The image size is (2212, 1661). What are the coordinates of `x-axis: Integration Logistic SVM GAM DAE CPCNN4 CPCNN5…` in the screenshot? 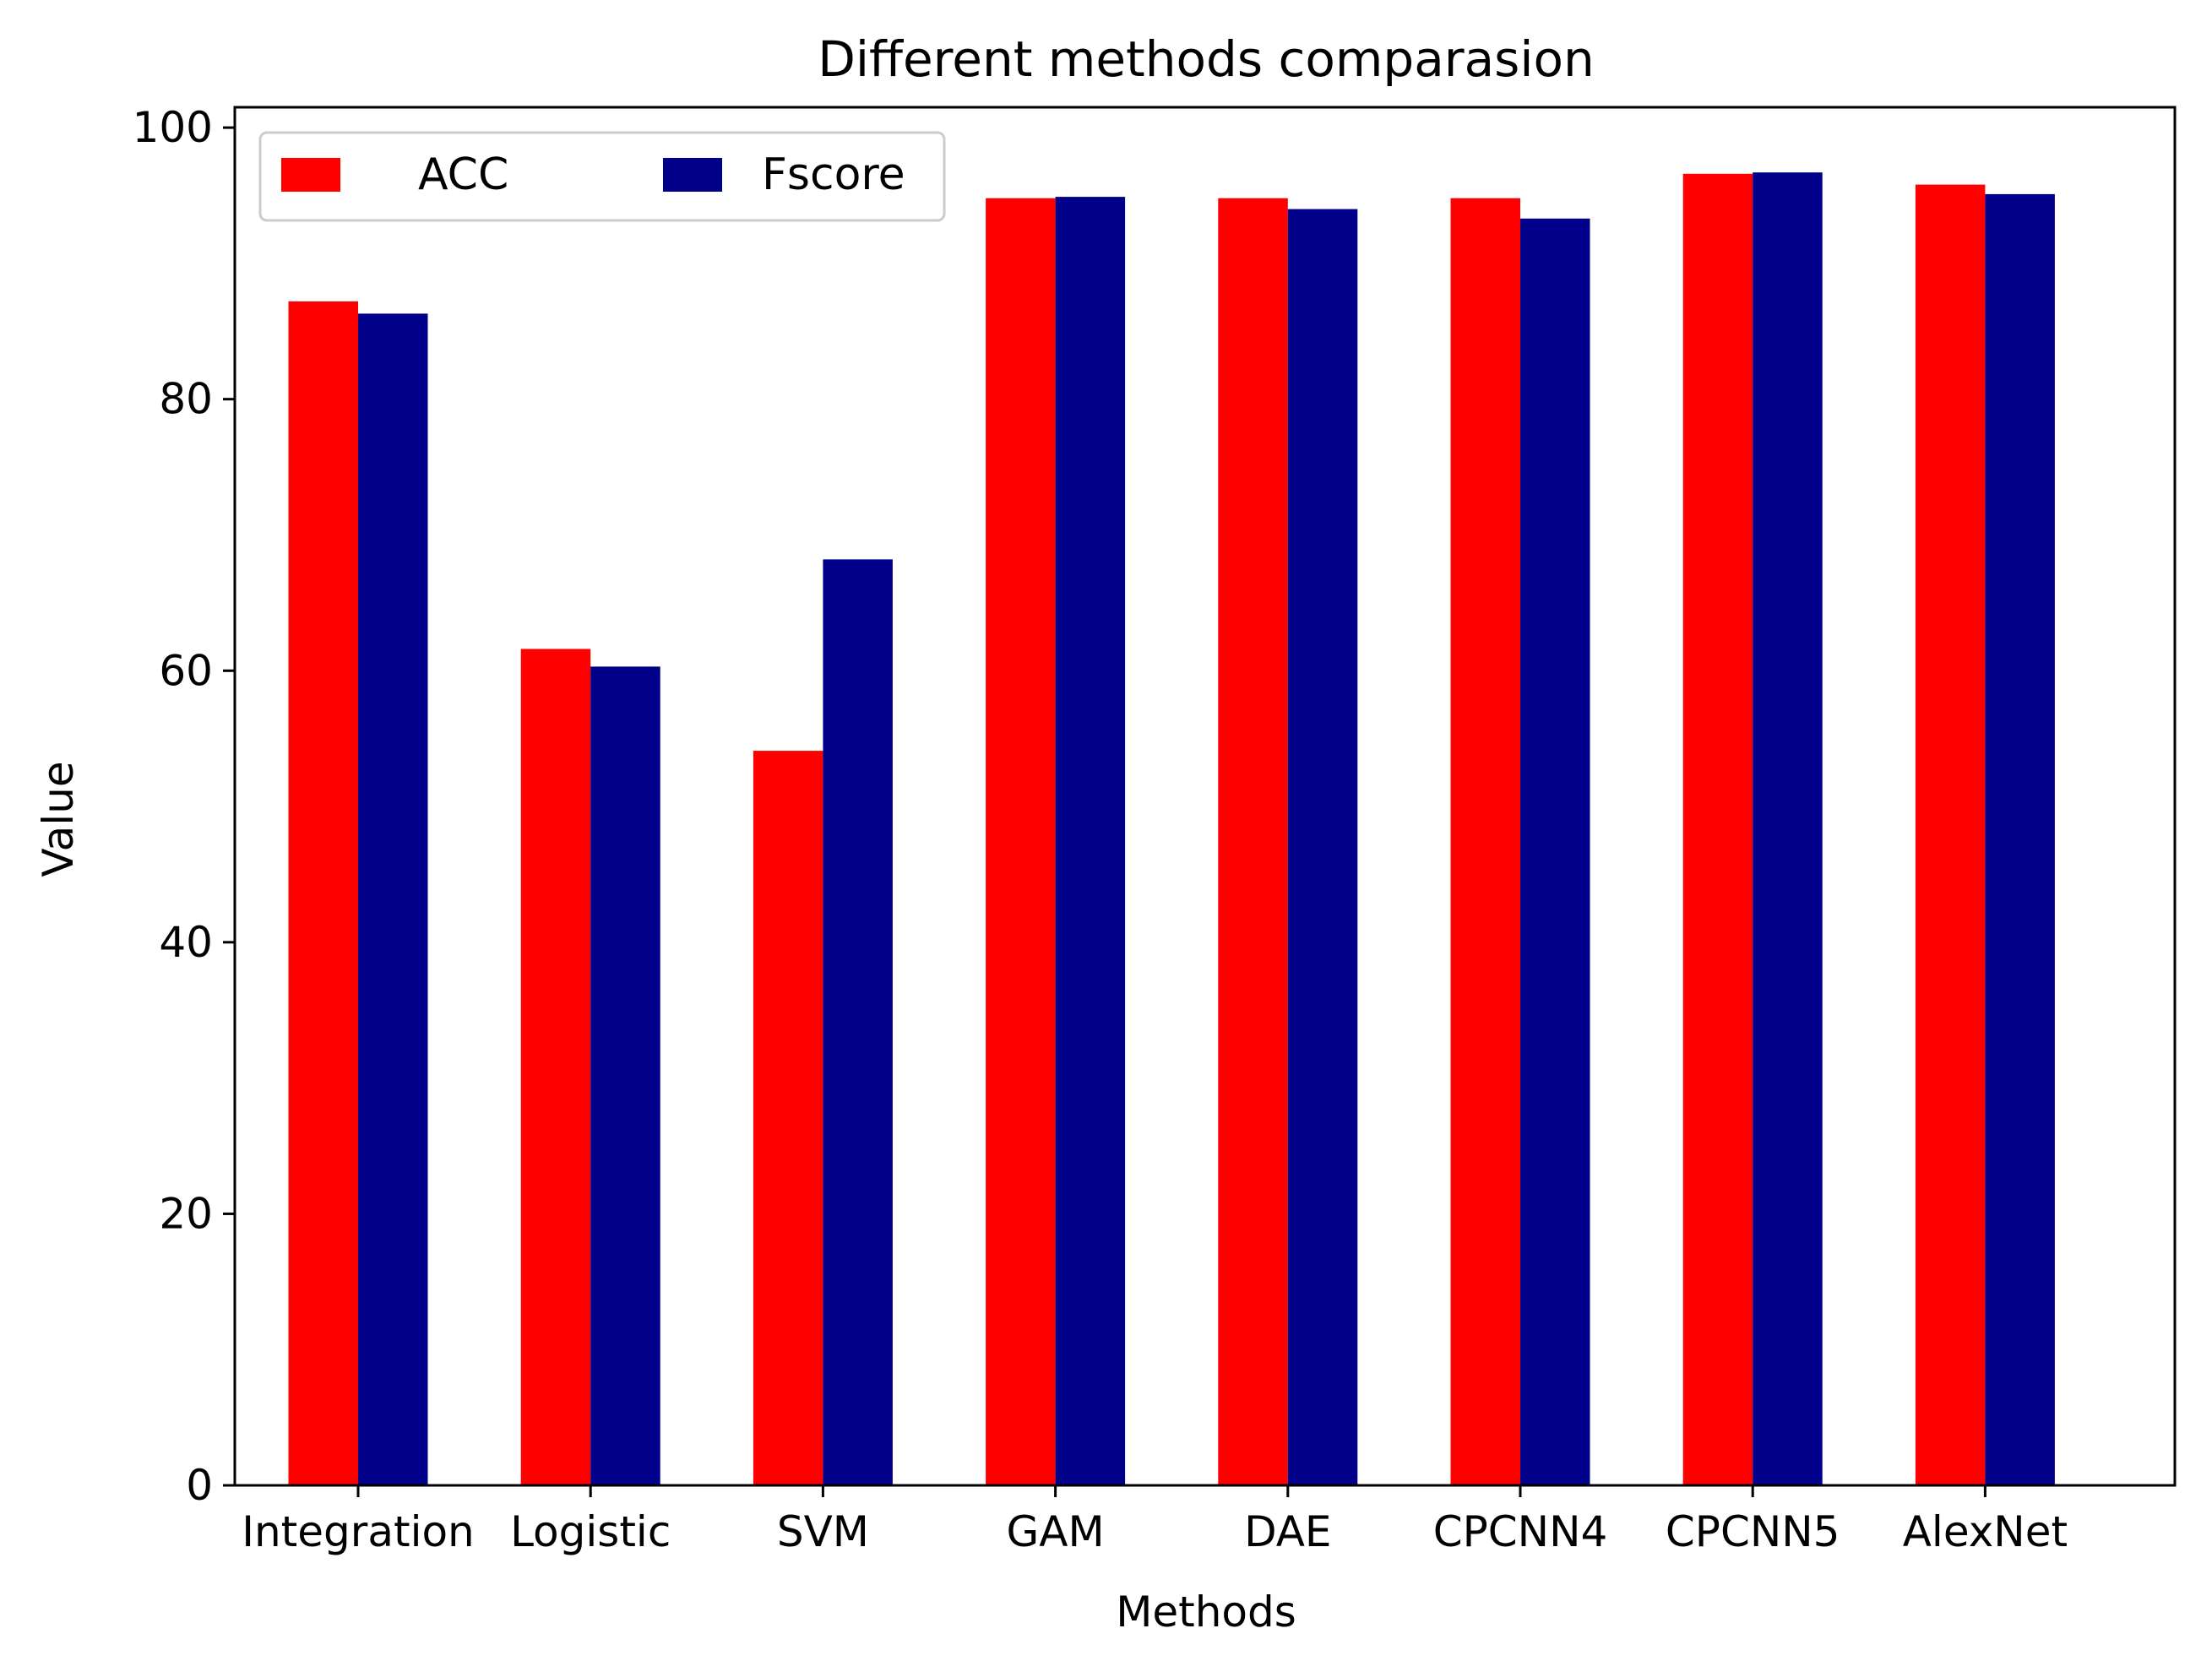 It's located at (1155, 1520).